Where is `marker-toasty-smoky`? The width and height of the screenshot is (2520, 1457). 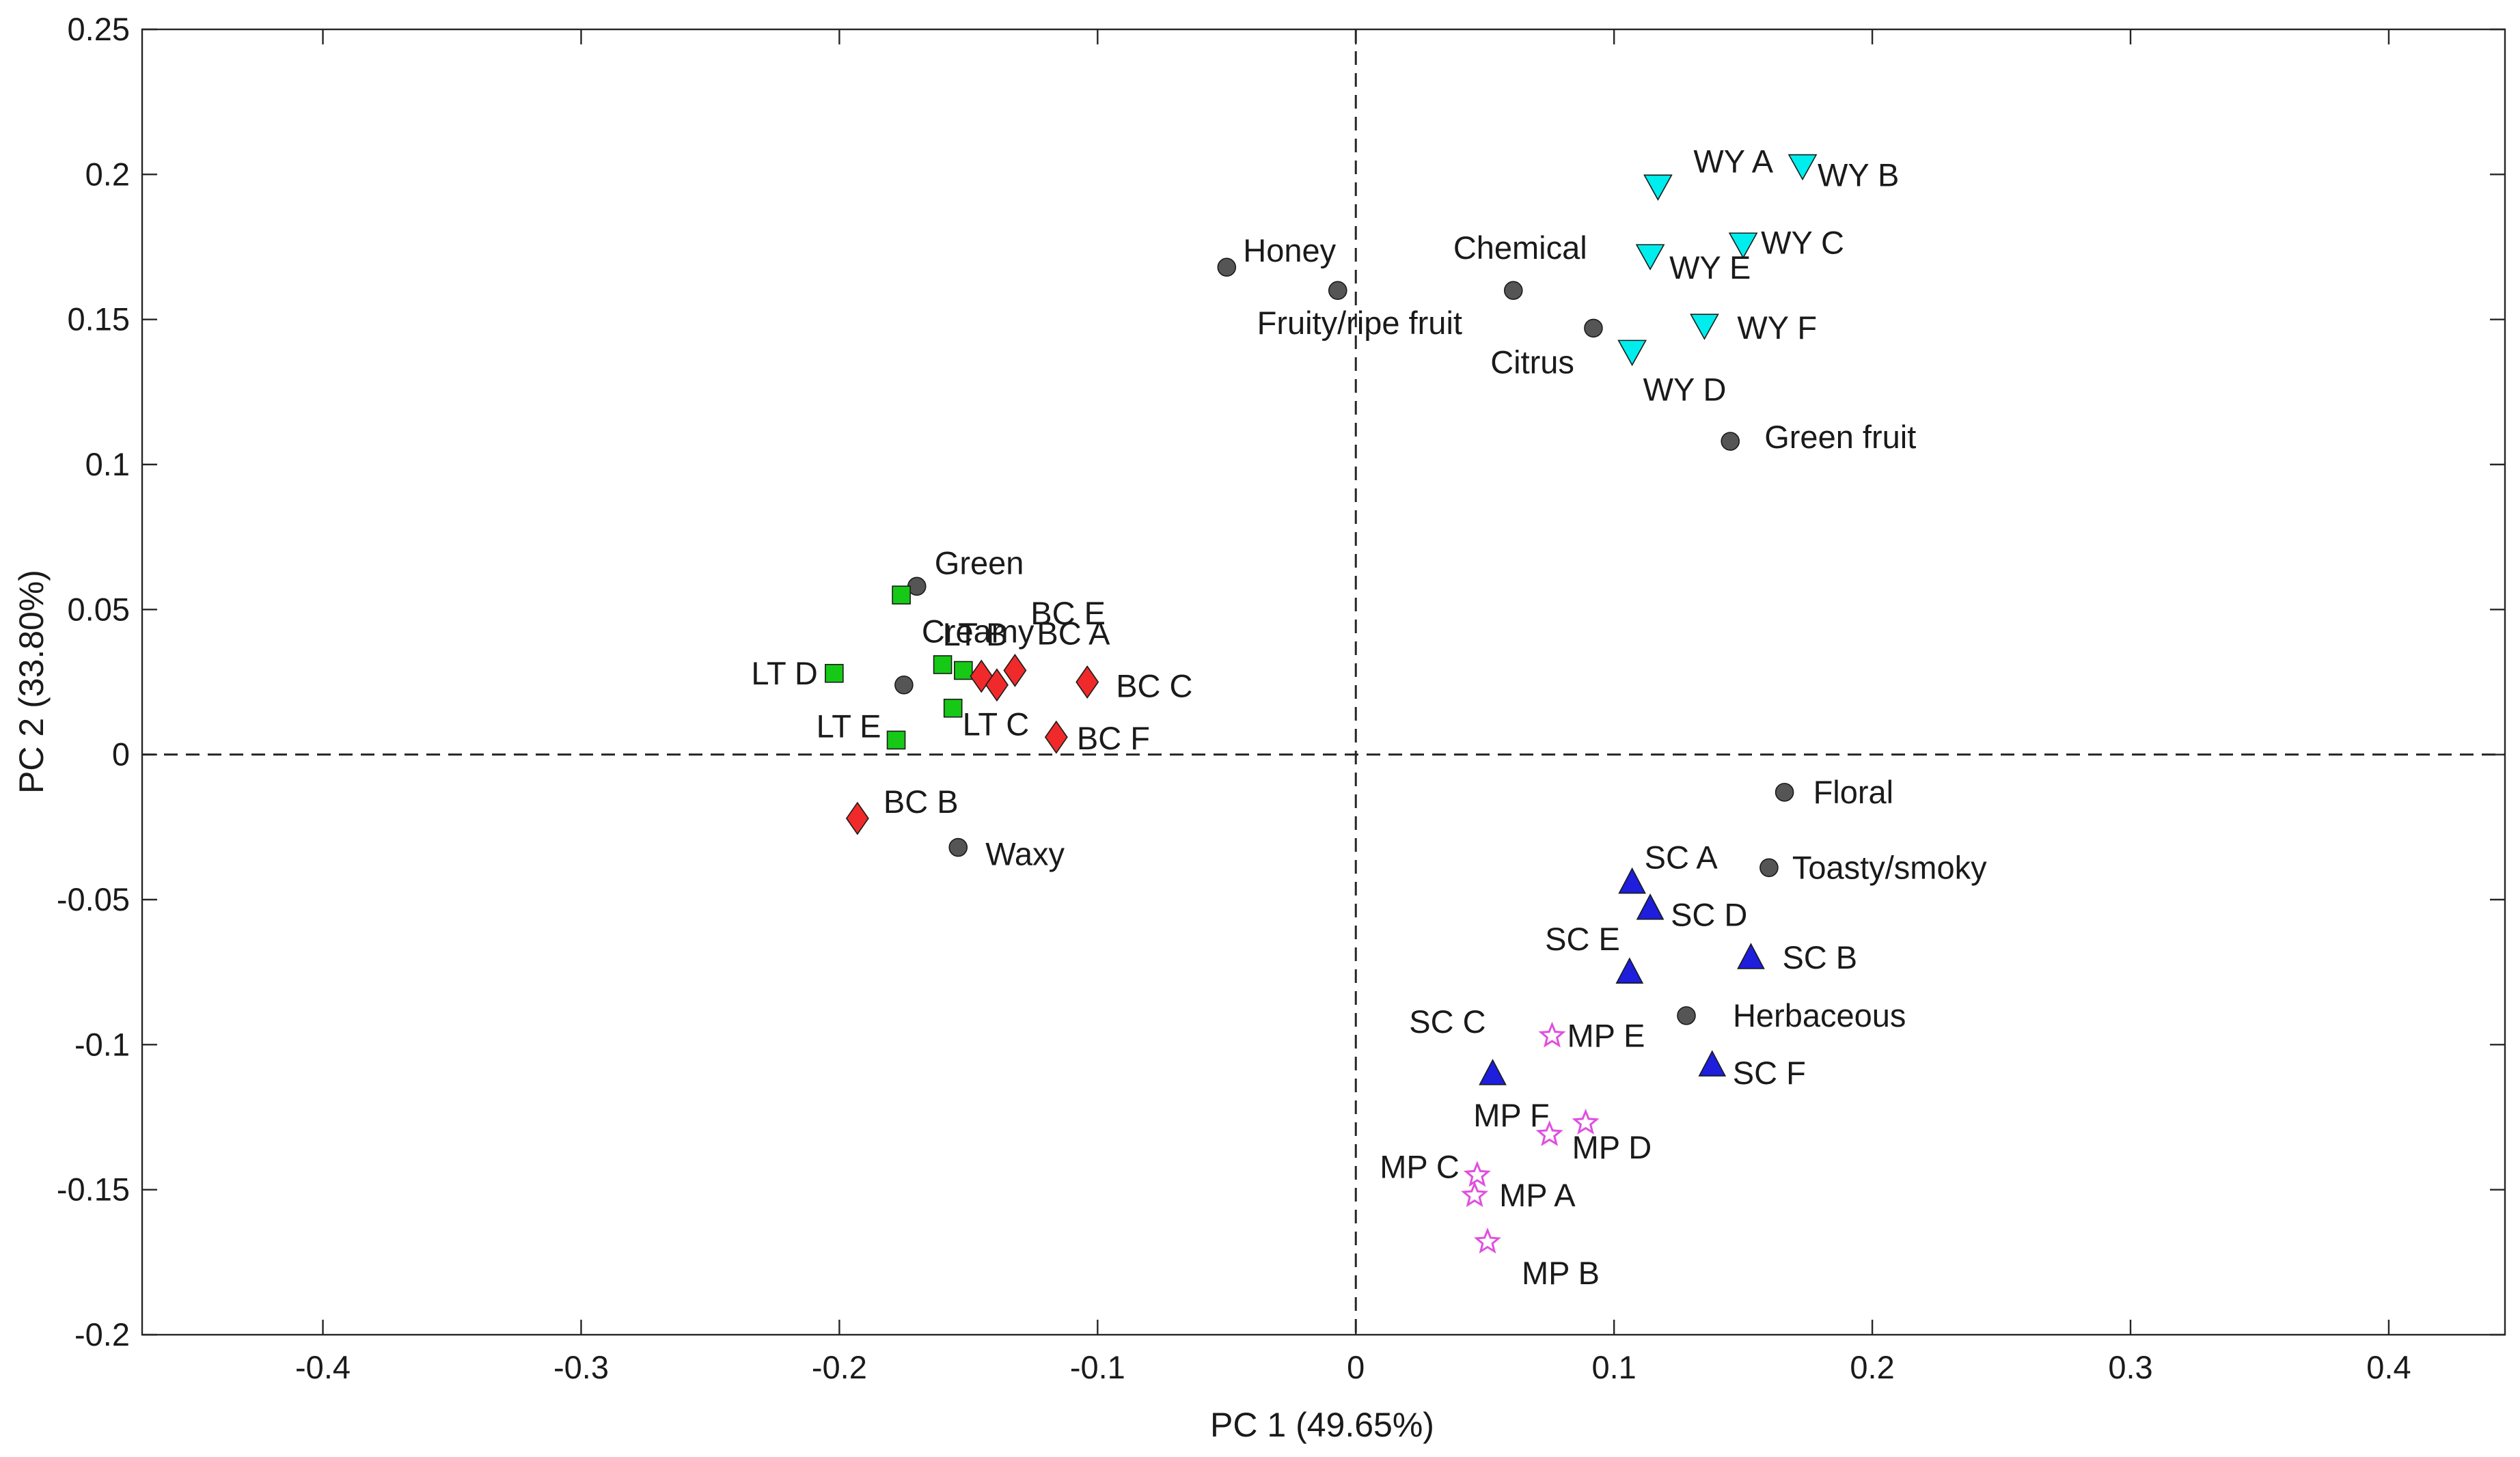 marker-toasty-smoky is located at coordinates (1769, 868).